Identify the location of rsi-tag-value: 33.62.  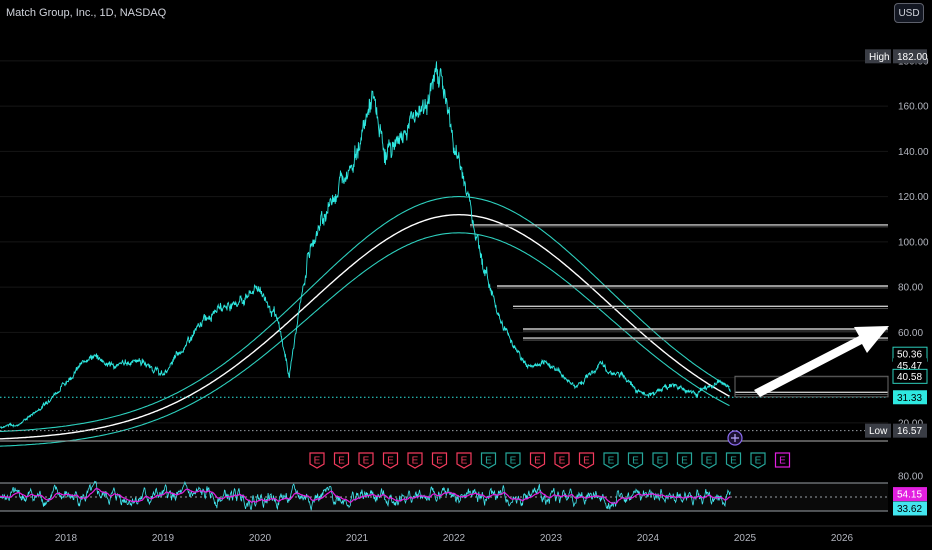
(909, 509).